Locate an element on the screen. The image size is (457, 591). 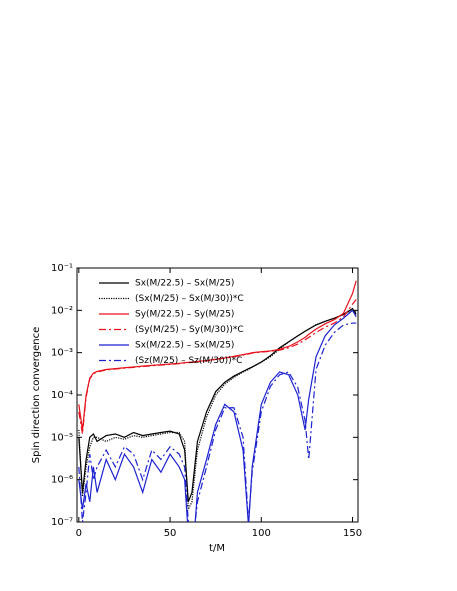
x-tick-label: 50 is located at coordinates (170, 533).